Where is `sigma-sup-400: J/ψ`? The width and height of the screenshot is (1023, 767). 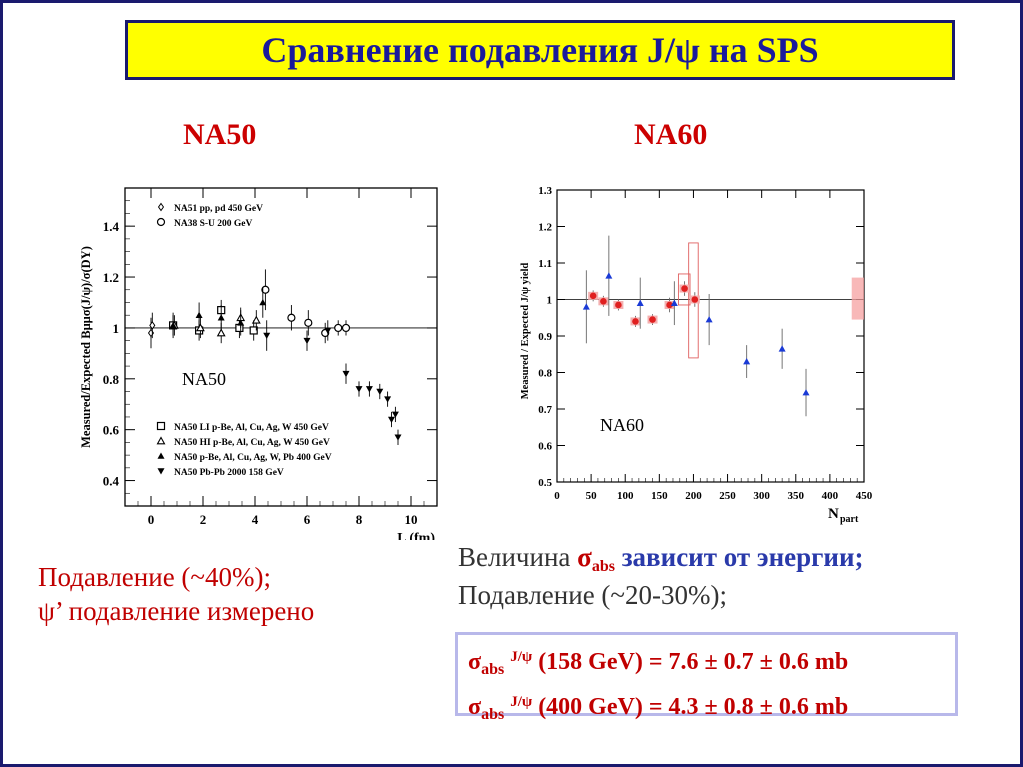
sigma-sup-400: J/ψ is located at coordinates (521, 702).